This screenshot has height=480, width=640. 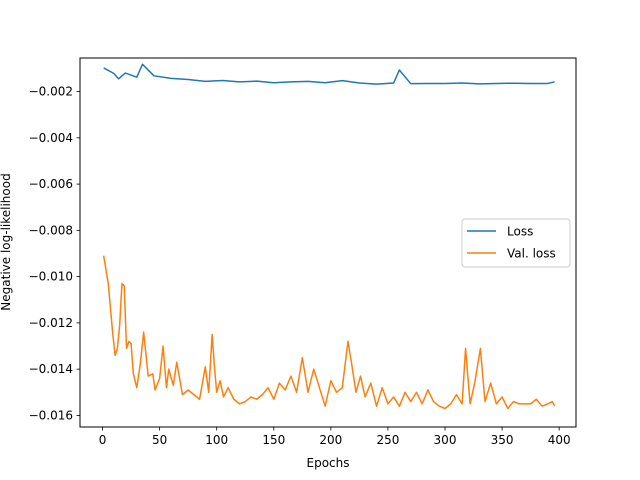 I want to click on y-tick-label: −0.012, so click(x=51, y=323).